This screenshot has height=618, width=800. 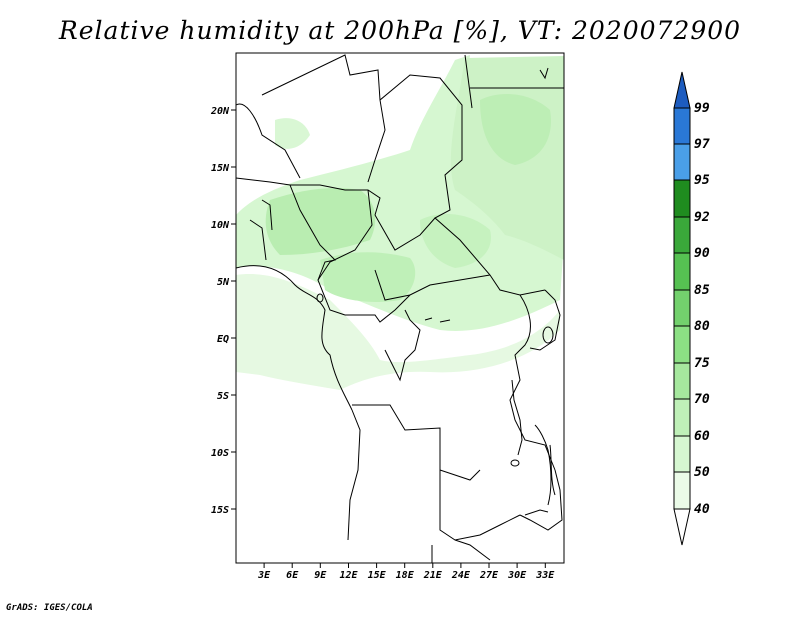 What do you see at coordinates (433, 575) in the screenshot?
I see `lon-tick-label: 21E` at bounding box center [433, 575].